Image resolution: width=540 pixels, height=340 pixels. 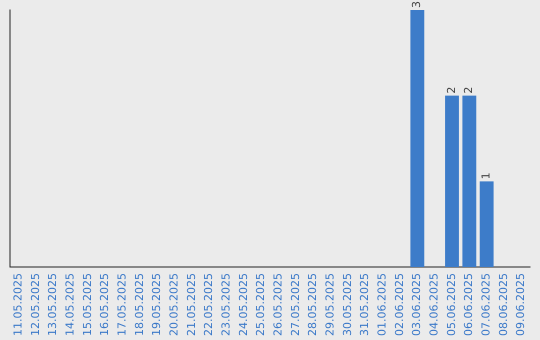 What do you see at coordinates (226, 304) in the screenshot?
I see `x-tick-label: 23.05.2025` at bounding box center [226, 304].